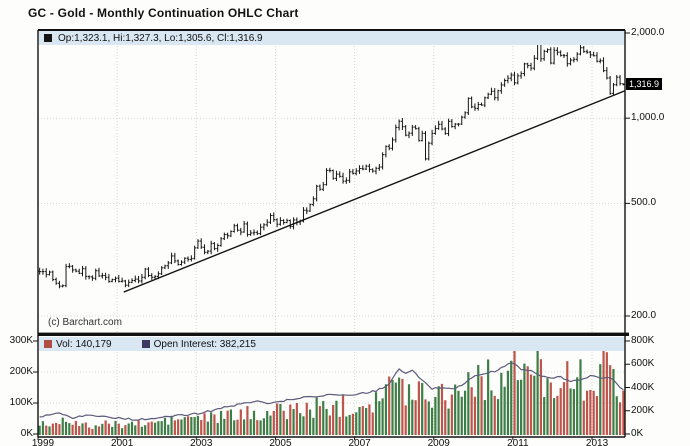  What do you see at coordinates (85, 322) in the screenshot?
I see `copyright-watermark: (c) Barchart.com` at bounding box center [85, 322].